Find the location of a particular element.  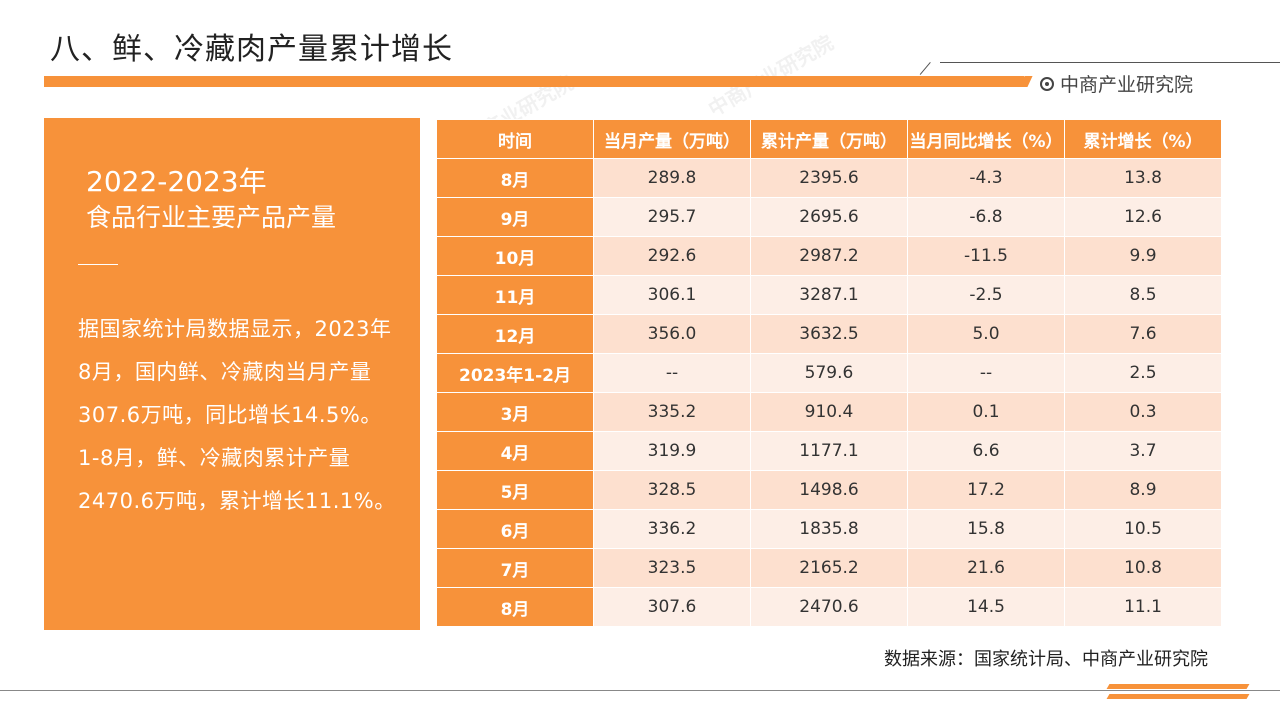

table-cell: 2.5 is located at coordinates (1143, 373).